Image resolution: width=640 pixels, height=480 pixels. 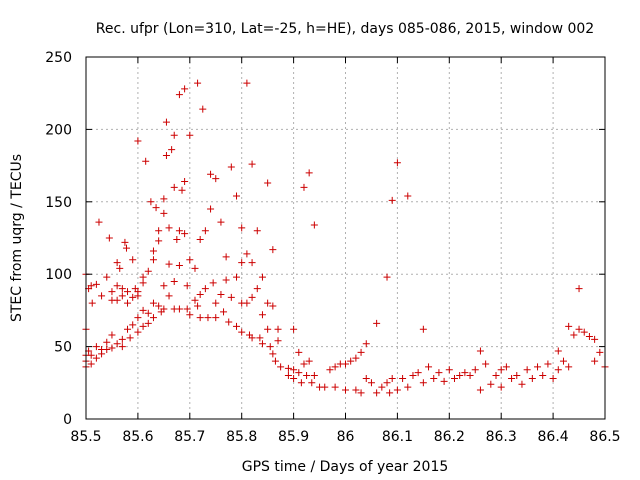 I want to click on x-tick-label: 86.3, so click(x=501, y=437).